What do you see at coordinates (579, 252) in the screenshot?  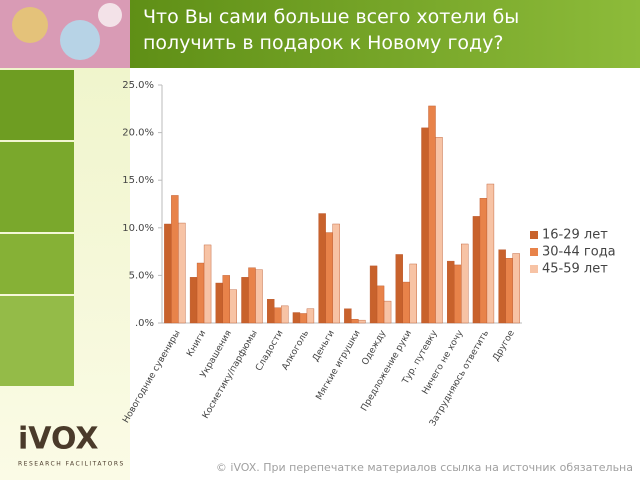 I see `legend-label: 30-44 года` at bounding box center [579, 252].